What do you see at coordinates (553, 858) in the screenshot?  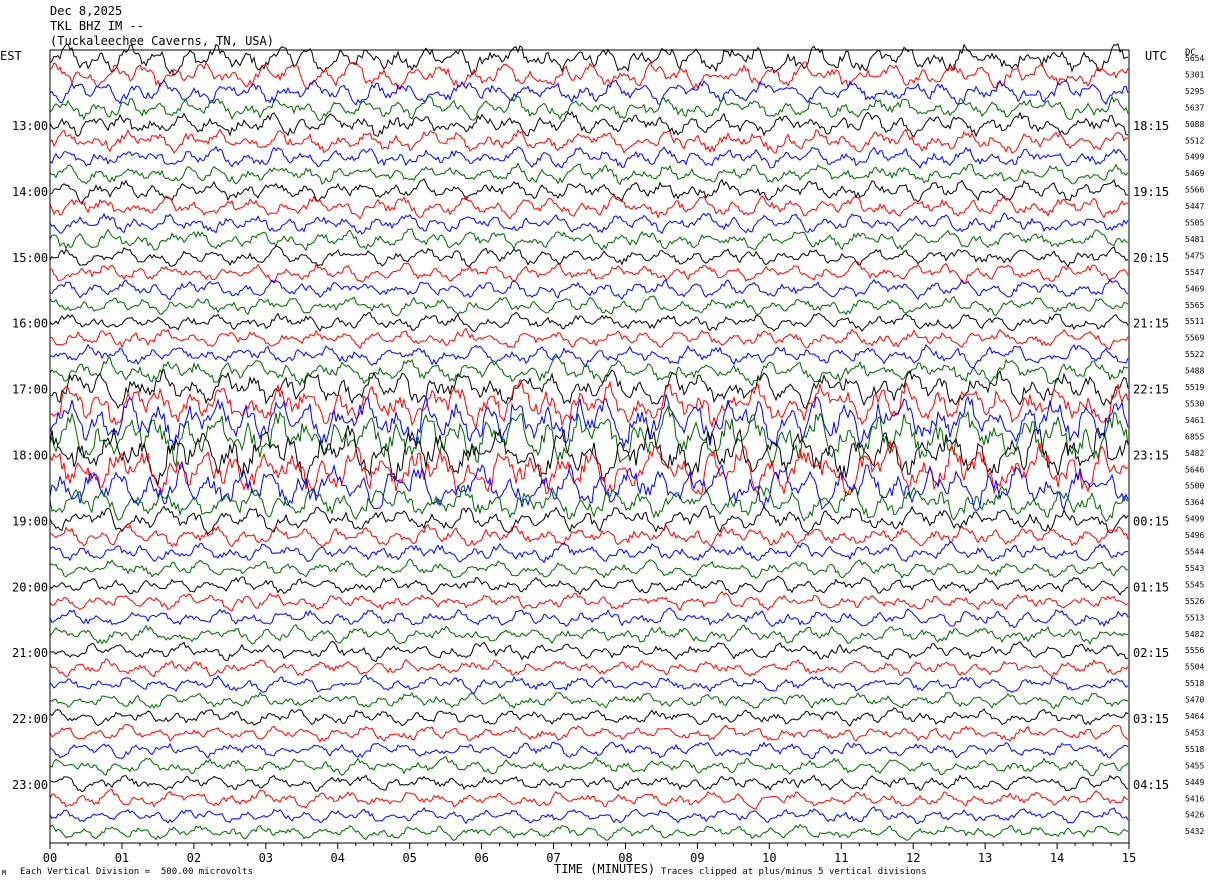 I see `x-tick-label: 07` at bounding box center [553, 858].